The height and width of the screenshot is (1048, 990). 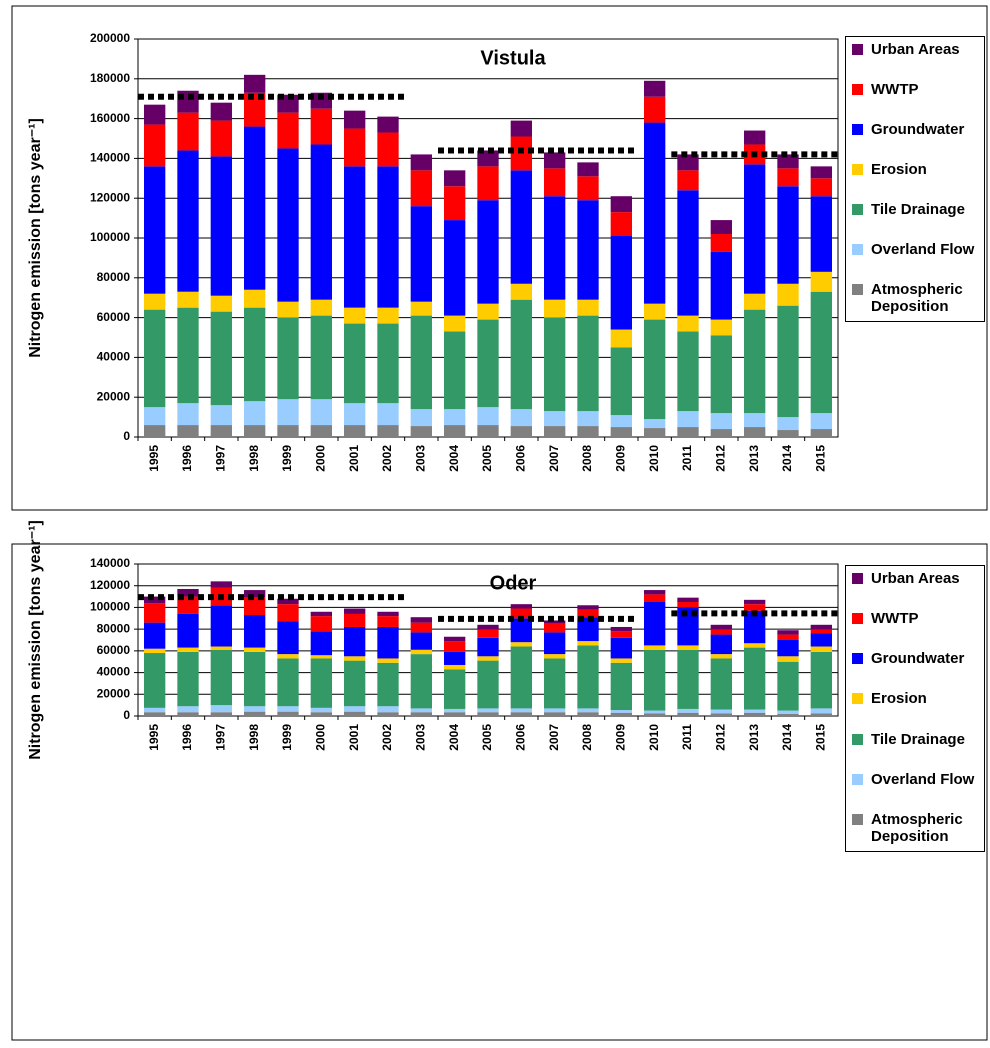 I want to click on legend-item: Tile Drainage, so click(x=916, y=739).